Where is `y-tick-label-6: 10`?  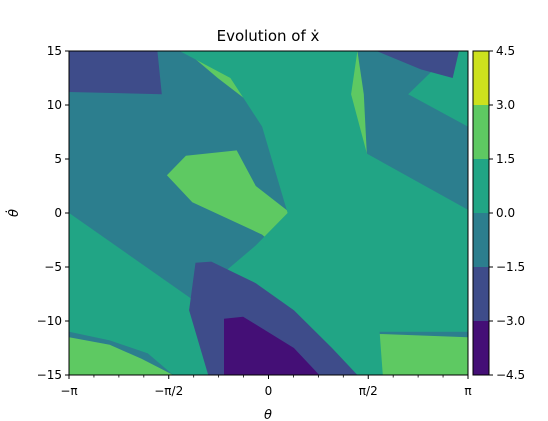
y-tick-label-6: 10 is located at coordinates (54, 105).